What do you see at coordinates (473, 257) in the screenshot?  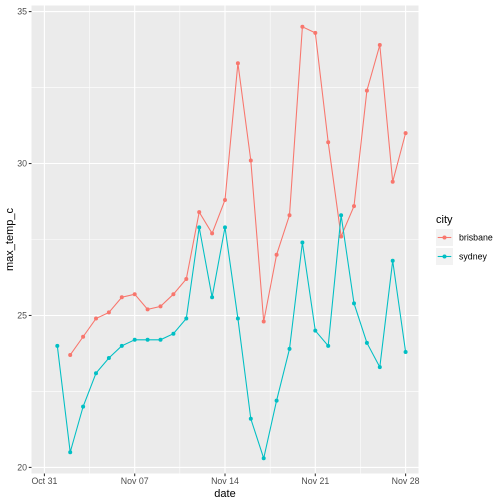 I see `legend-label-sydney: sydney` at bounding box center [473, 257].